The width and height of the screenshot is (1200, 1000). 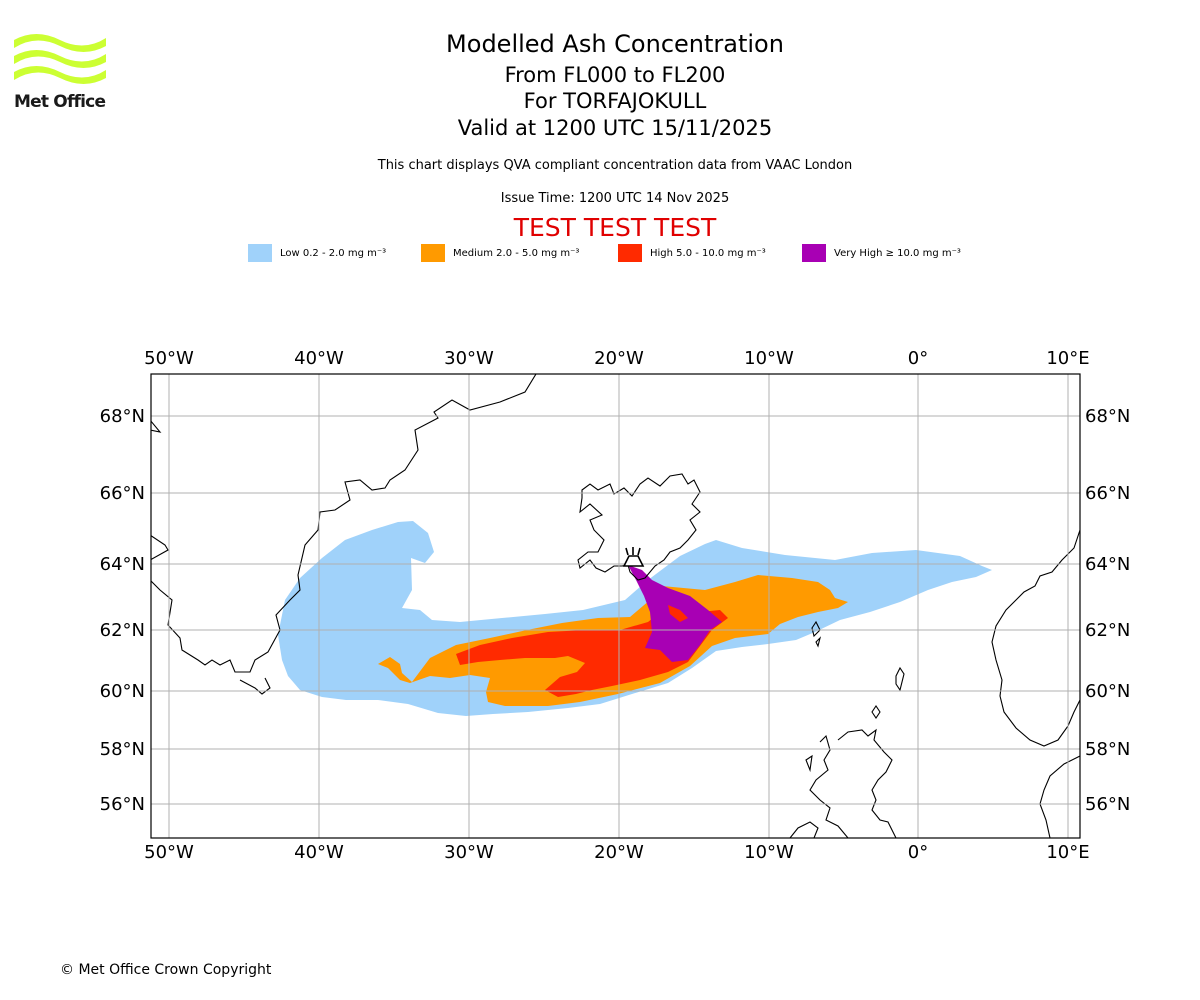 What do you see at coordinates (122, 610) in the screenshot?
I see `lat-ticks-left: 68°N 66°N 64°N 62°N 60°N 58°N 56°N` at bounding box center [122, 610].